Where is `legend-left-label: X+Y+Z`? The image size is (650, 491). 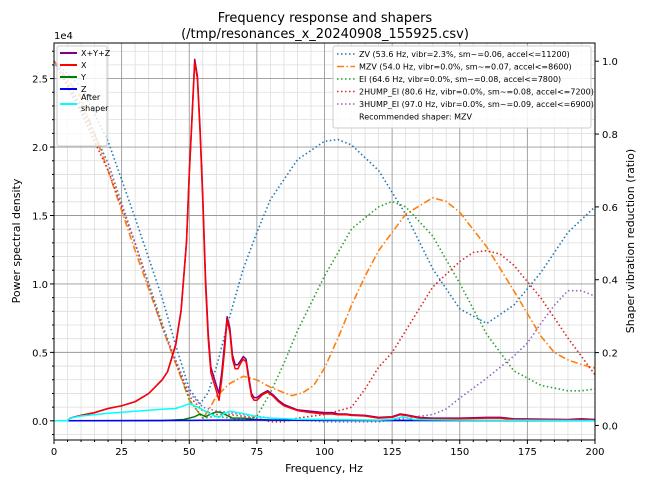 legend-left-label: X+Y+Z is located at coordinates (96, 53).